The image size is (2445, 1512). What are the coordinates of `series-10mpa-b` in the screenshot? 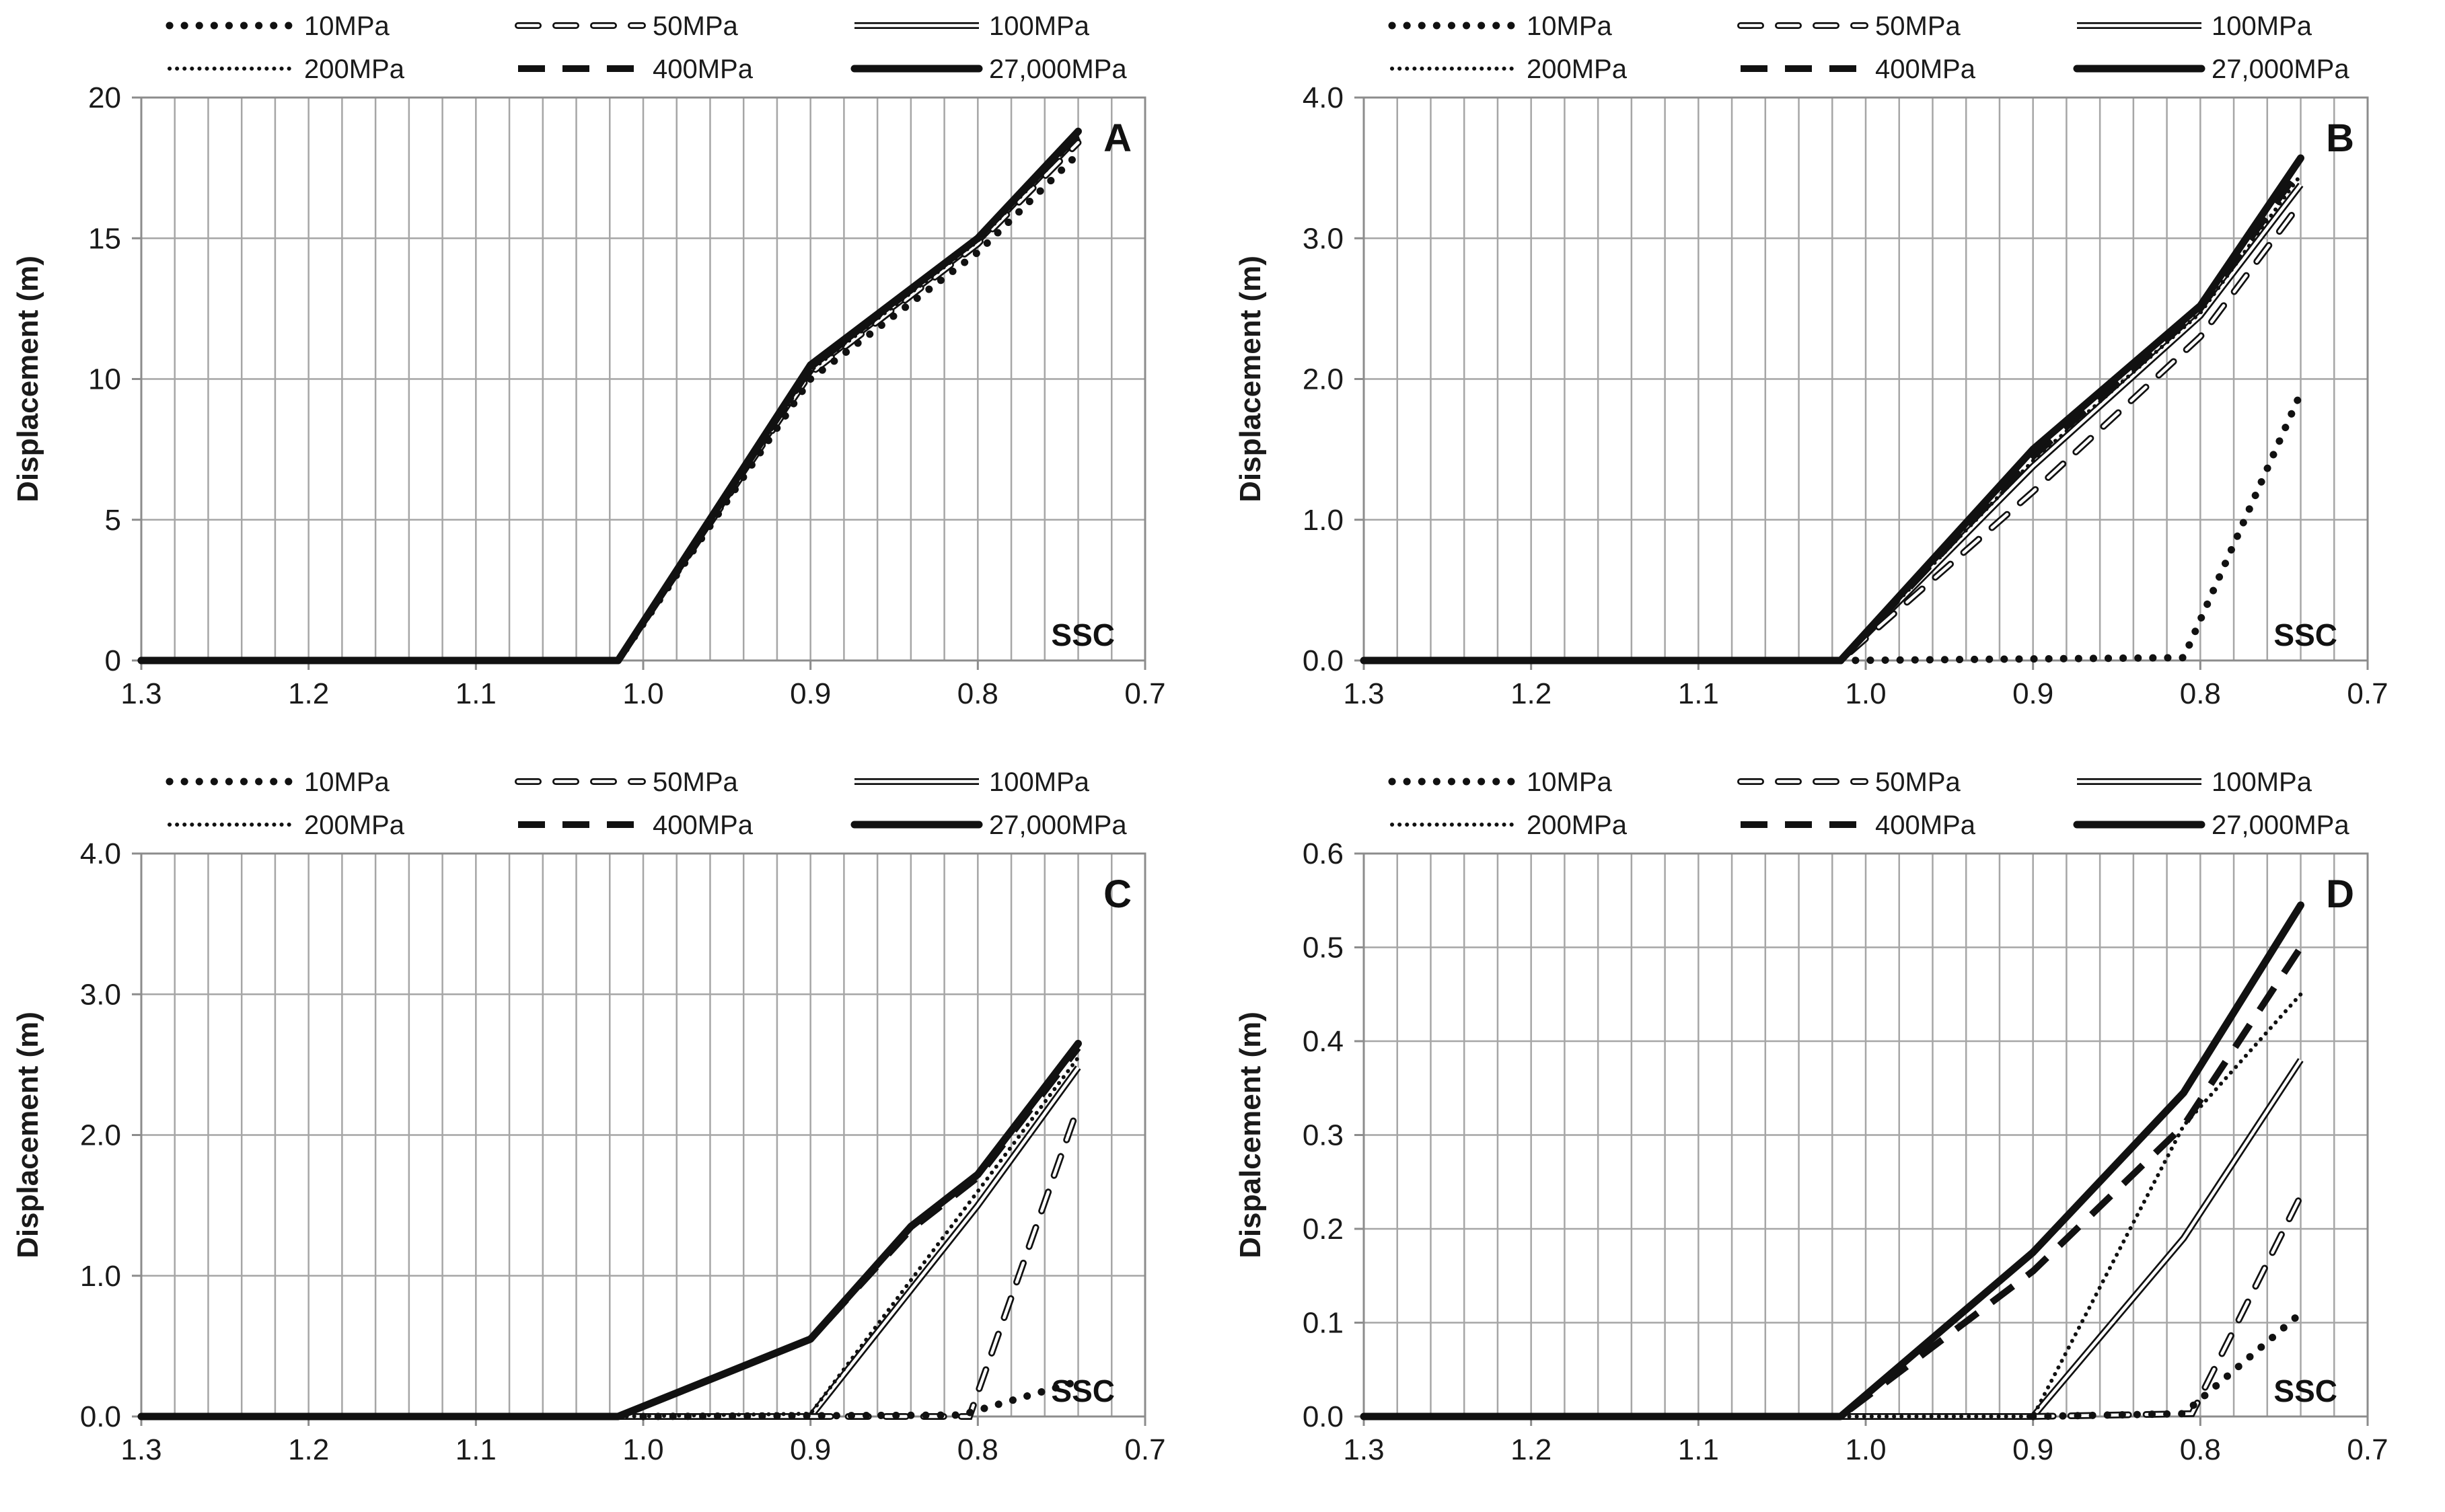 It's located at (2070, 527).